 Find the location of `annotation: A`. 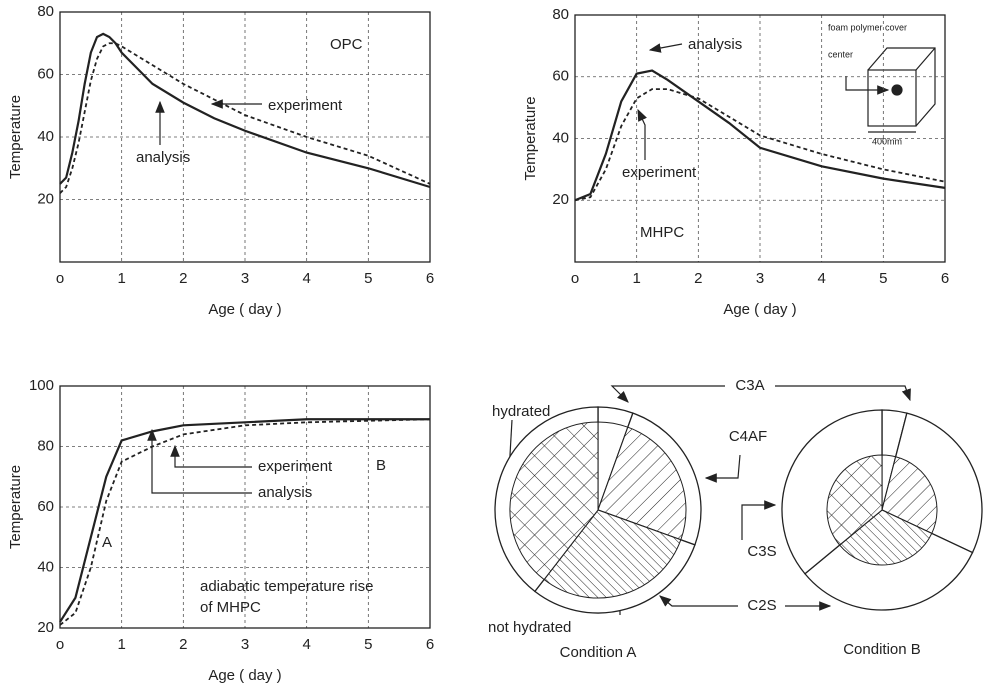

annotation: A is located at coordinates (107, 542).